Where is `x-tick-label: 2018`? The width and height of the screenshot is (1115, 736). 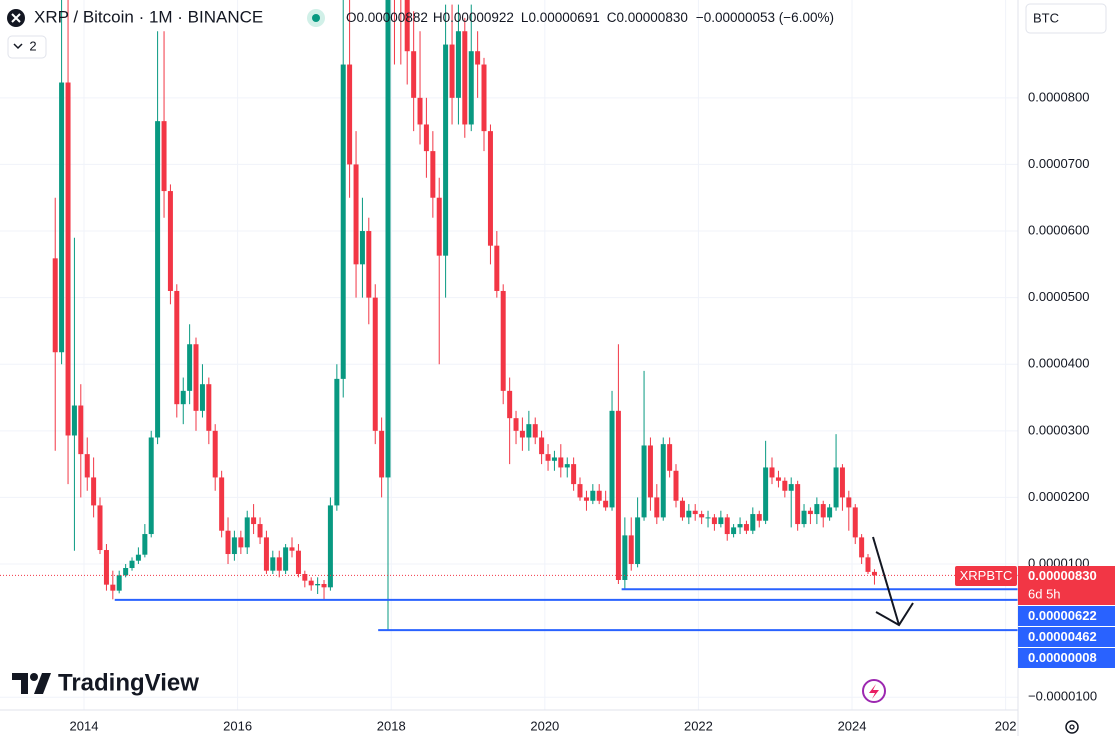 x-tick-label: 2018 is located at coordinates (391, 725).